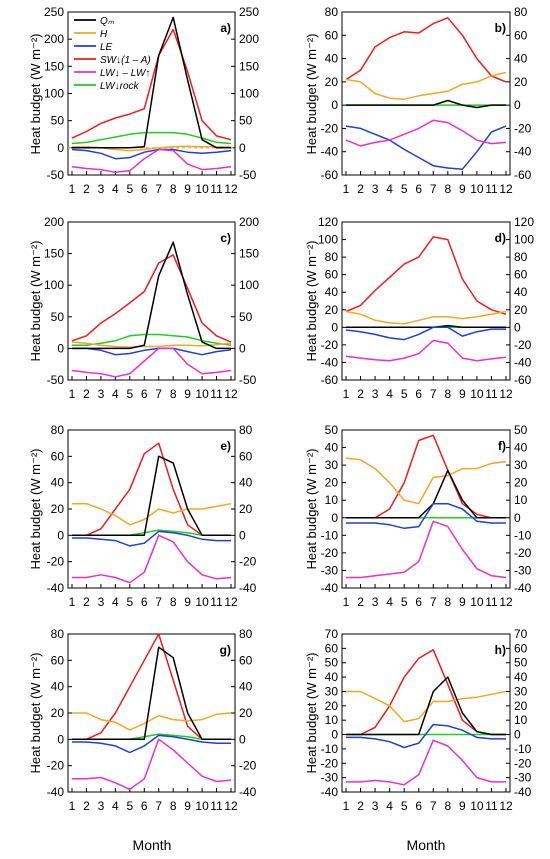 The height and width of the screenshot is (859, 550). Describe the element at coordinates (35, 712) in the screenshot. I see `y-axis-label: Heat budget (W m⁻²)` at that location.